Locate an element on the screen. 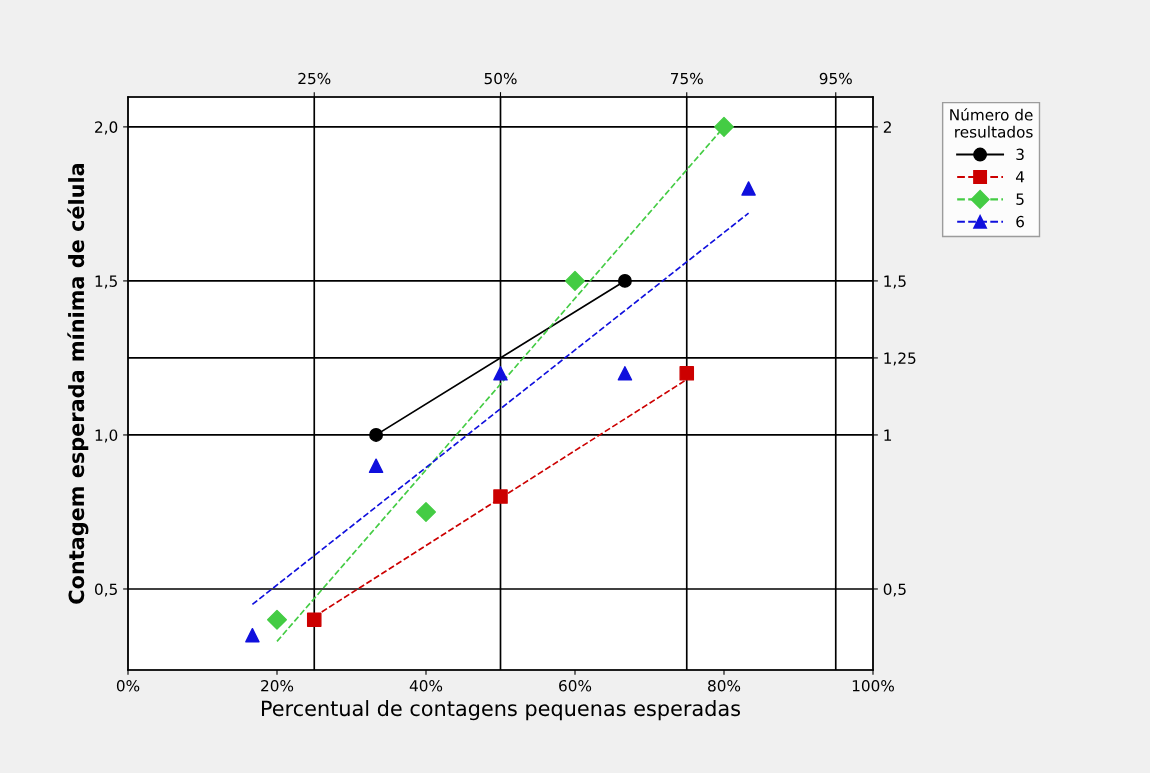 The height and width of the screenshot is (773, 1150). x2-tick-label: 50% is located at coordinates (500, 78).